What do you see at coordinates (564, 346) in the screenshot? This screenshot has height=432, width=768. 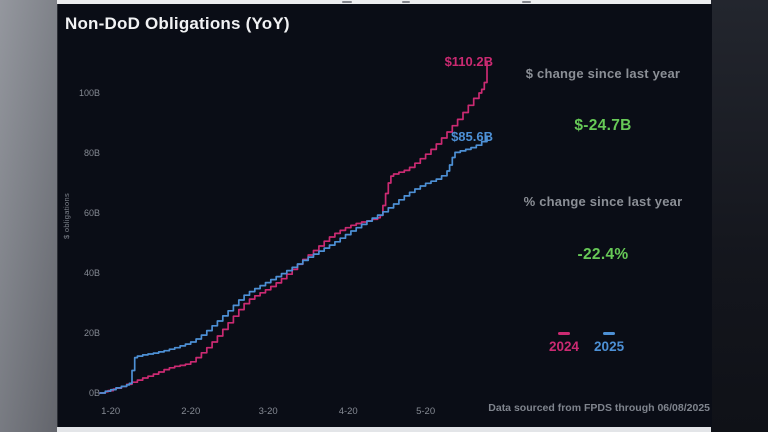 I see `legend-label-2024: 2024` at bounding box center [564, 346].